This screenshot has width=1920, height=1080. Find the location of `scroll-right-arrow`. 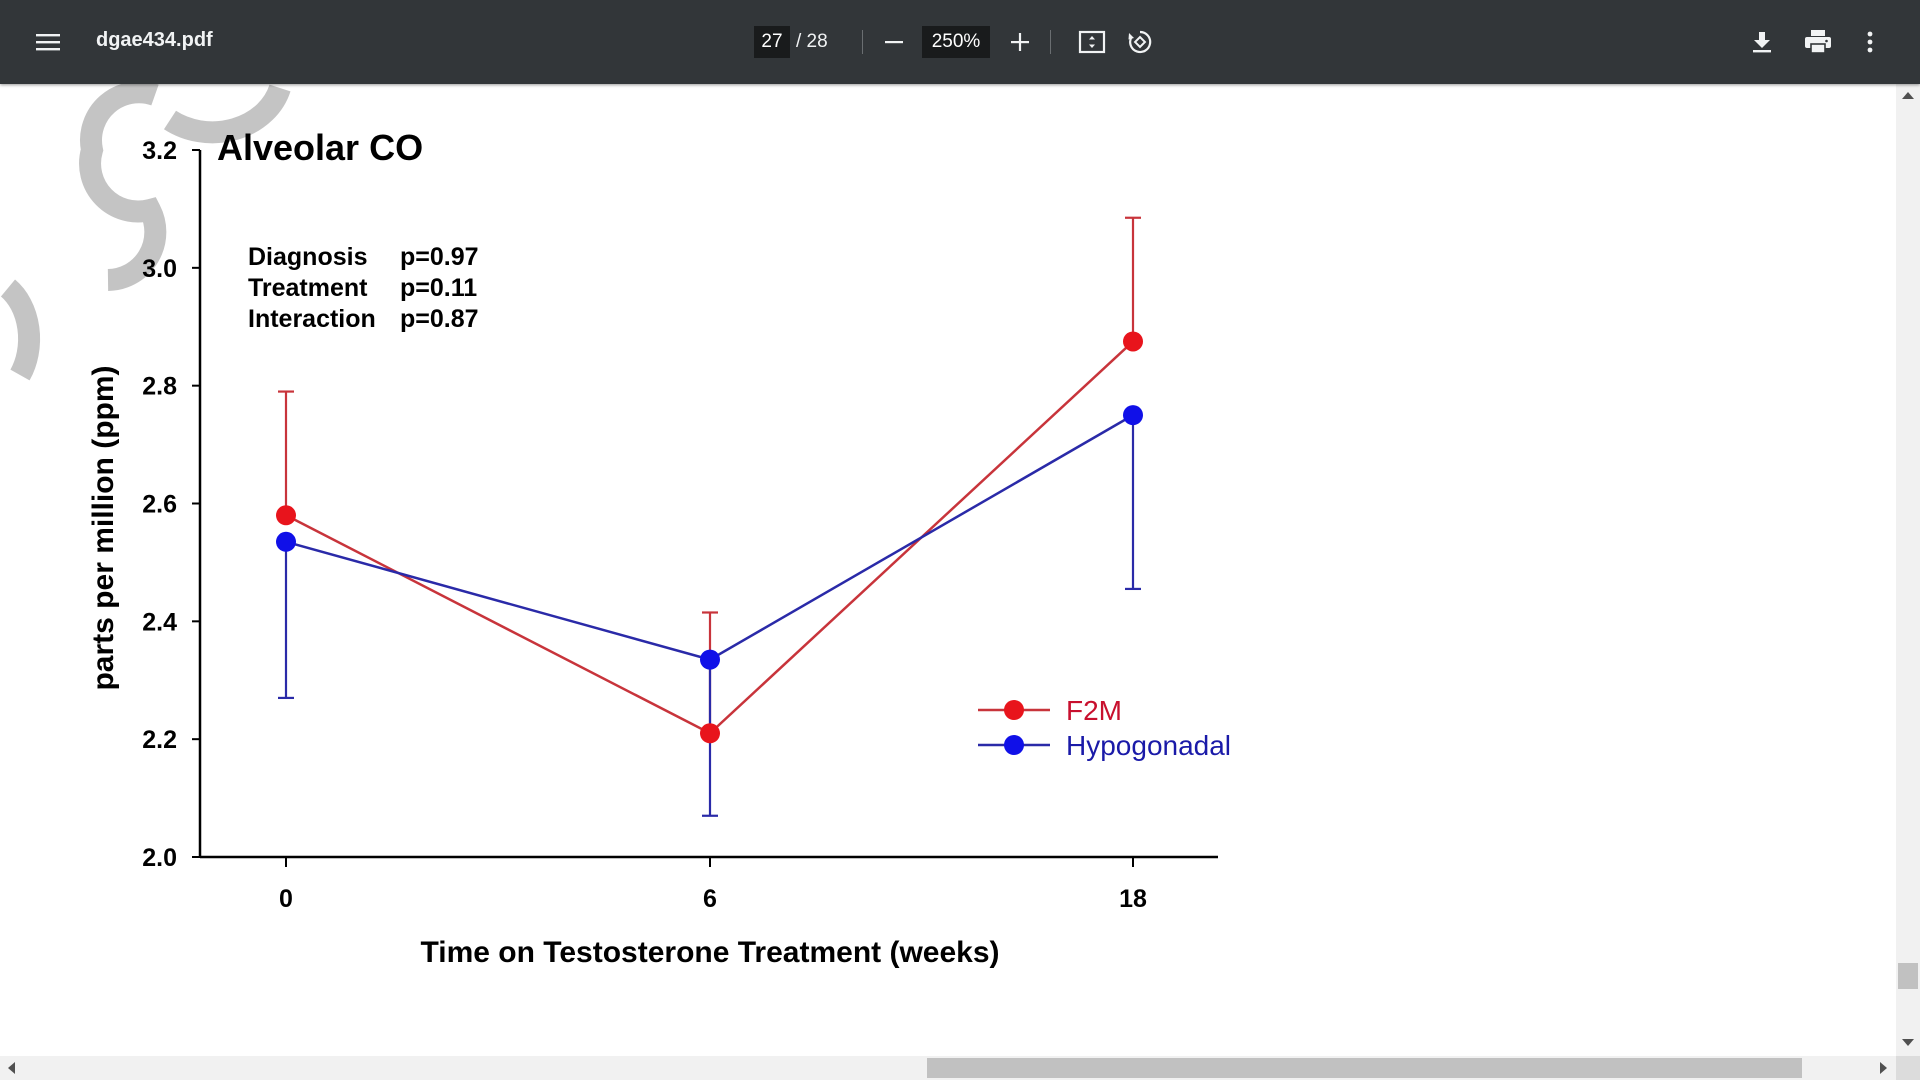

scroll-right-arrow is located at coordinates (1883, 1068).